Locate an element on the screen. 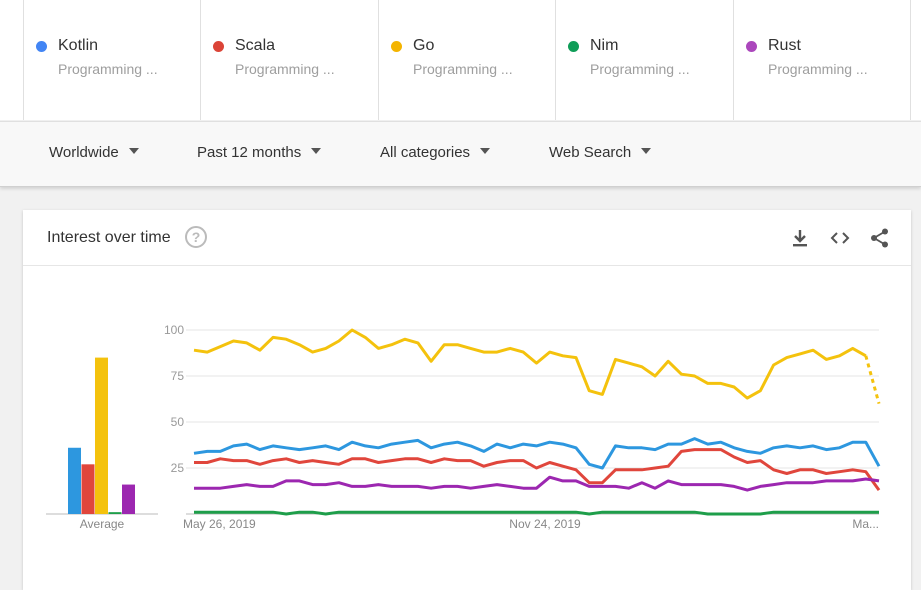  term-name: Go is located at coordinates (424, 45).